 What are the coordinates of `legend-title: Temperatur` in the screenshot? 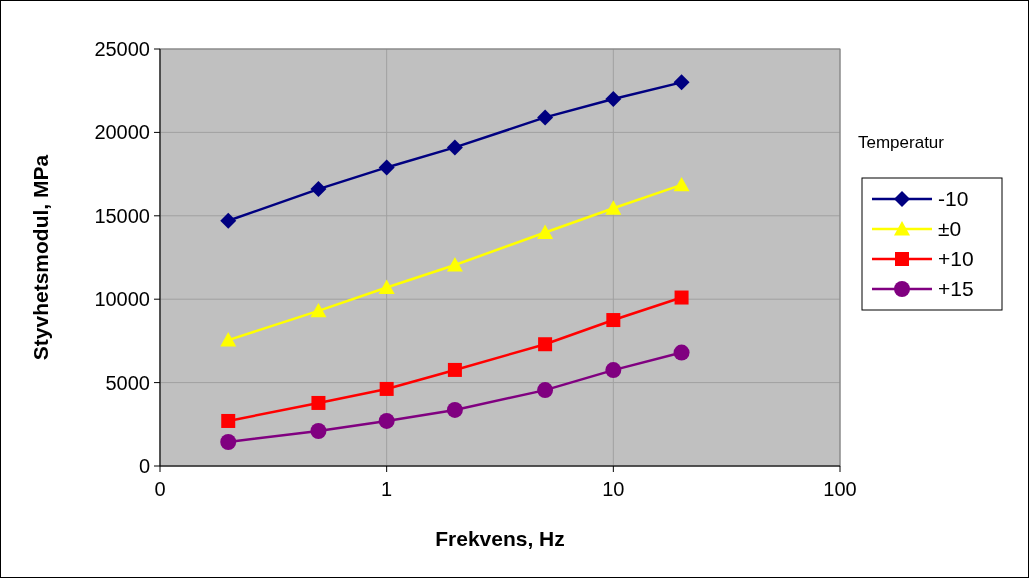 It's located at (901, 142).